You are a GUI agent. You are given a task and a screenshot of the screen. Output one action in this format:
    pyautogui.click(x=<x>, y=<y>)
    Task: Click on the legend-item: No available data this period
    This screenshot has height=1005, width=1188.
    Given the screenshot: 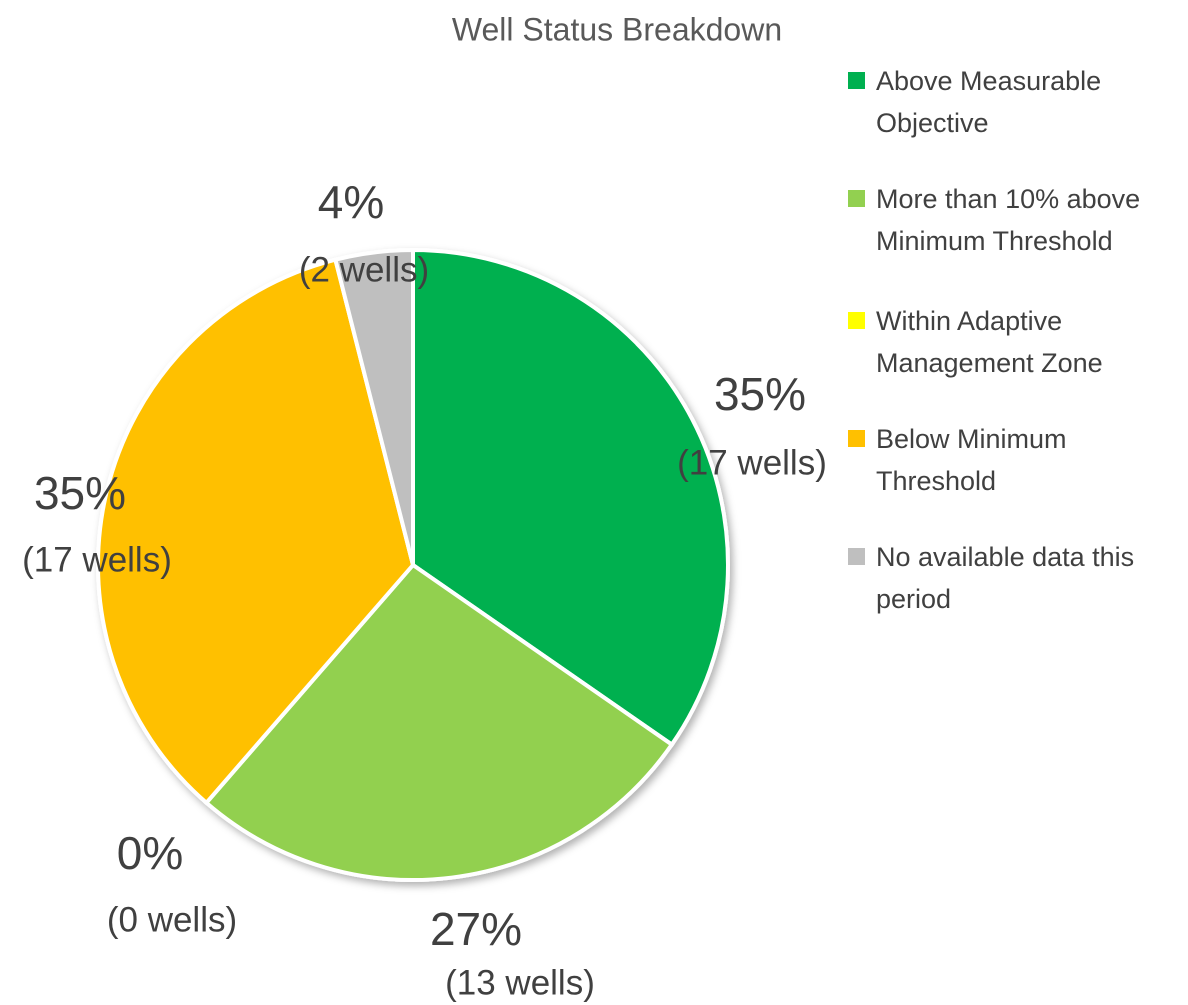 What is the action you would take?
    pyautogui.click(x=1013, y=578)
    